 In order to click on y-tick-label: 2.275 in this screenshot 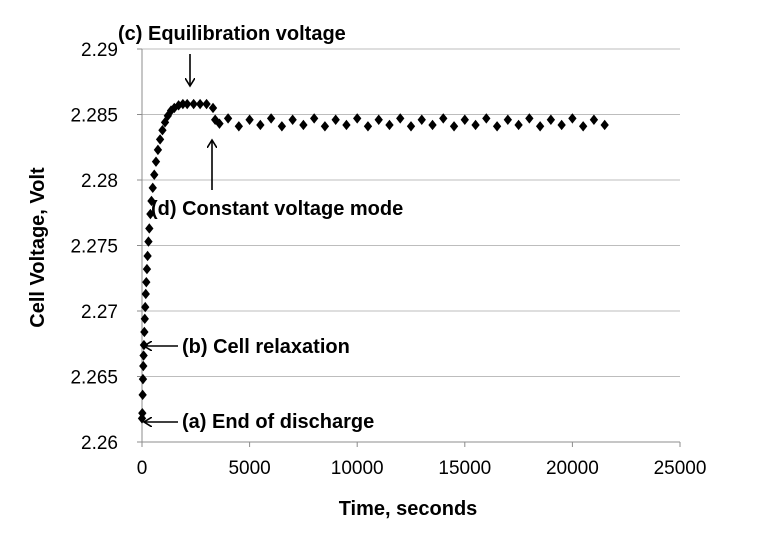, I will do `click(94, 247)`.